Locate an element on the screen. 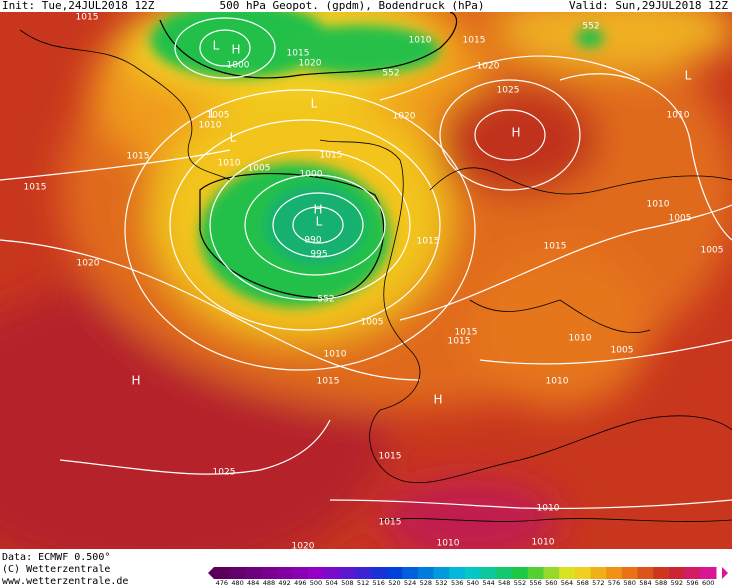 The width and height of the screenshot is (732, 587). init-time: Init: Tue,24JUL2018 12Z is located at coordinates (78, 6).